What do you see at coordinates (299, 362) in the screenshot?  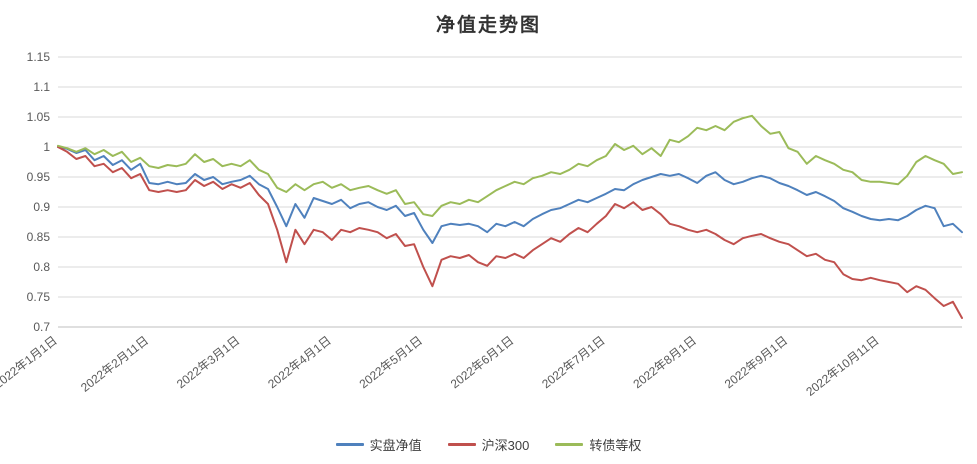 I see `x-axis-tick-label: 2022年4月1日` at bounding box center [299, 362].